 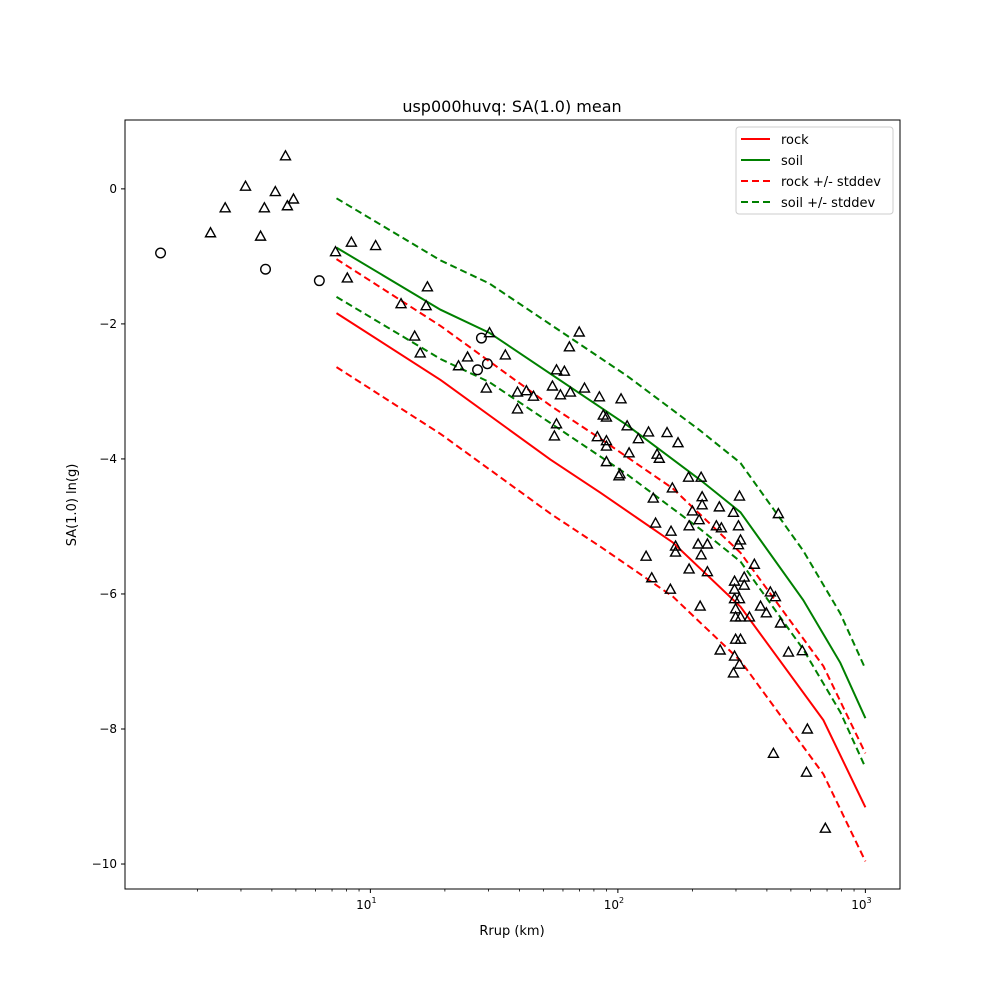 I want to click on x-axis-label: Rrup (km), so click(x=511, y=931).